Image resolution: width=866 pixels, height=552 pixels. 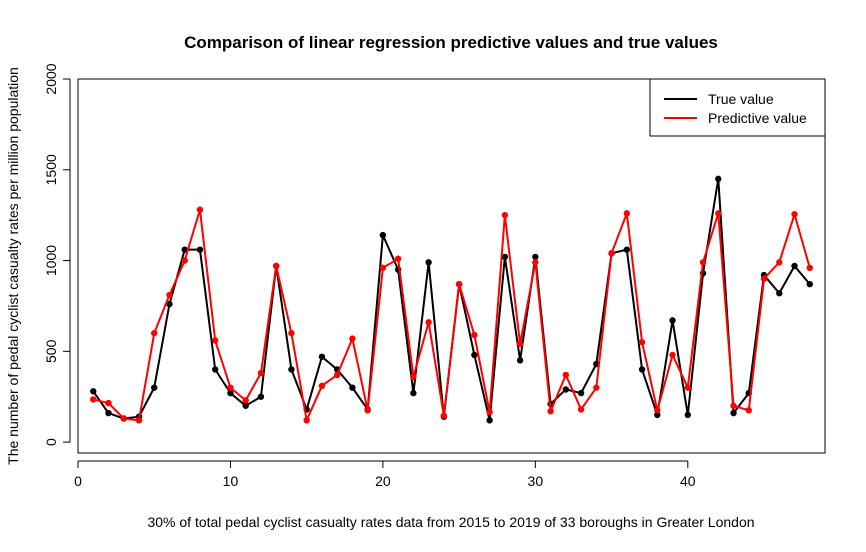 I want to click on y-tick-label: 2000, so click(x=51, y=78).